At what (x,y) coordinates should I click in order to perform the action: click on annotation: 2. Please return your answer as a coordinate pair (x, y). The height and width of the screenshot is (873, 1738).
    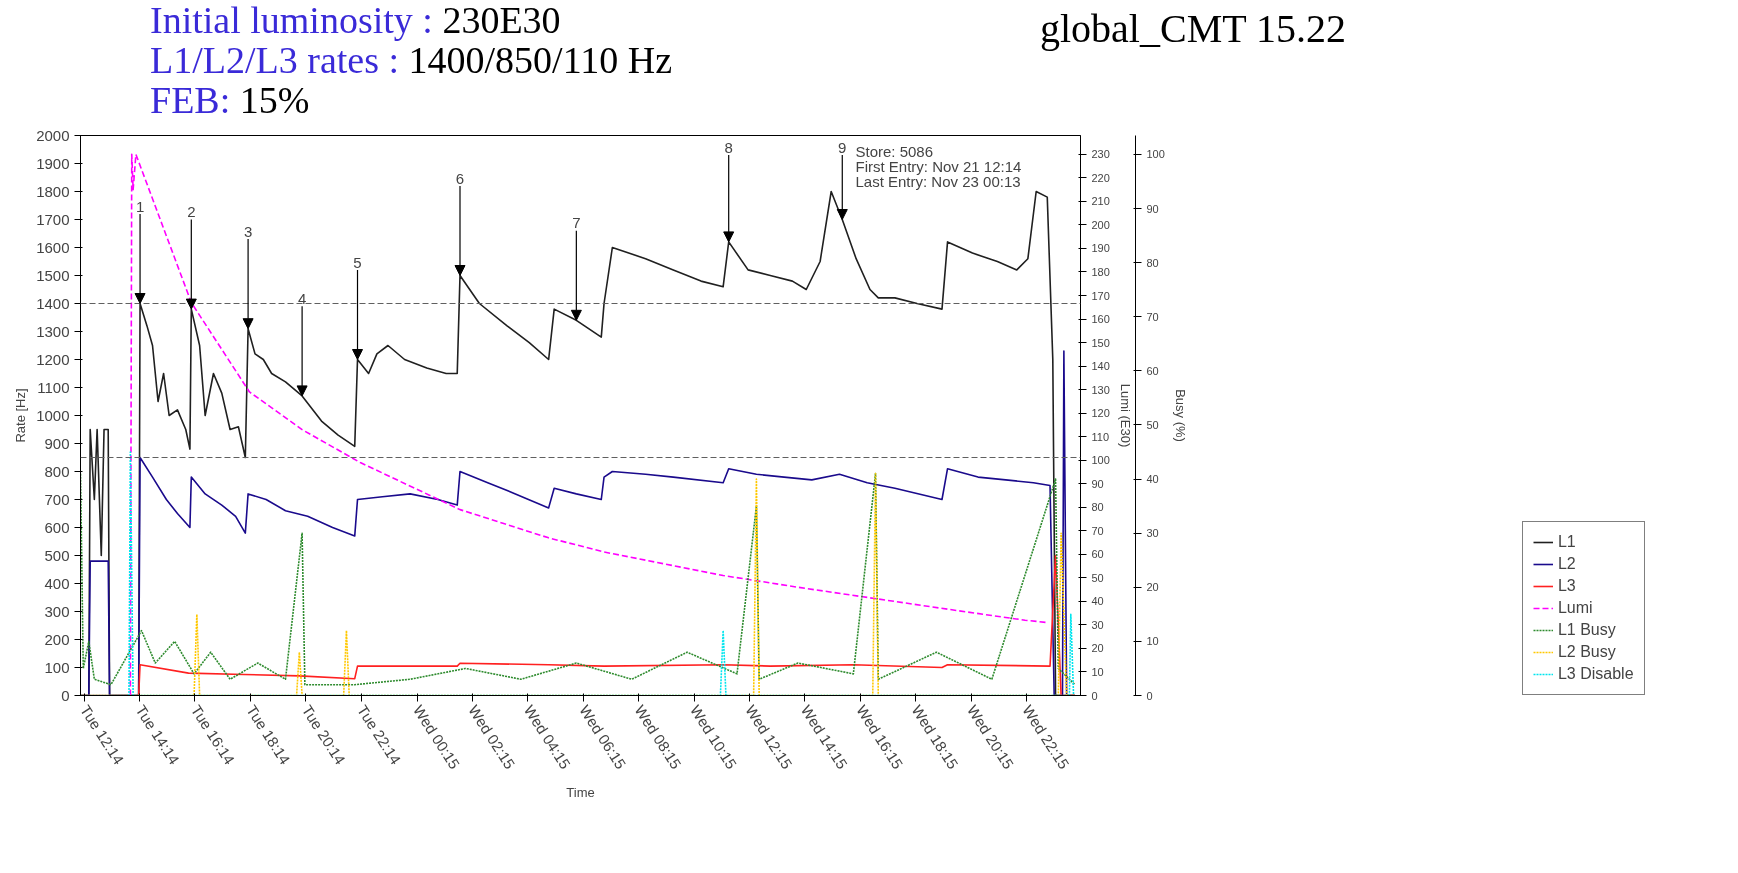
    Looking at the image, I should click on (191, 212).